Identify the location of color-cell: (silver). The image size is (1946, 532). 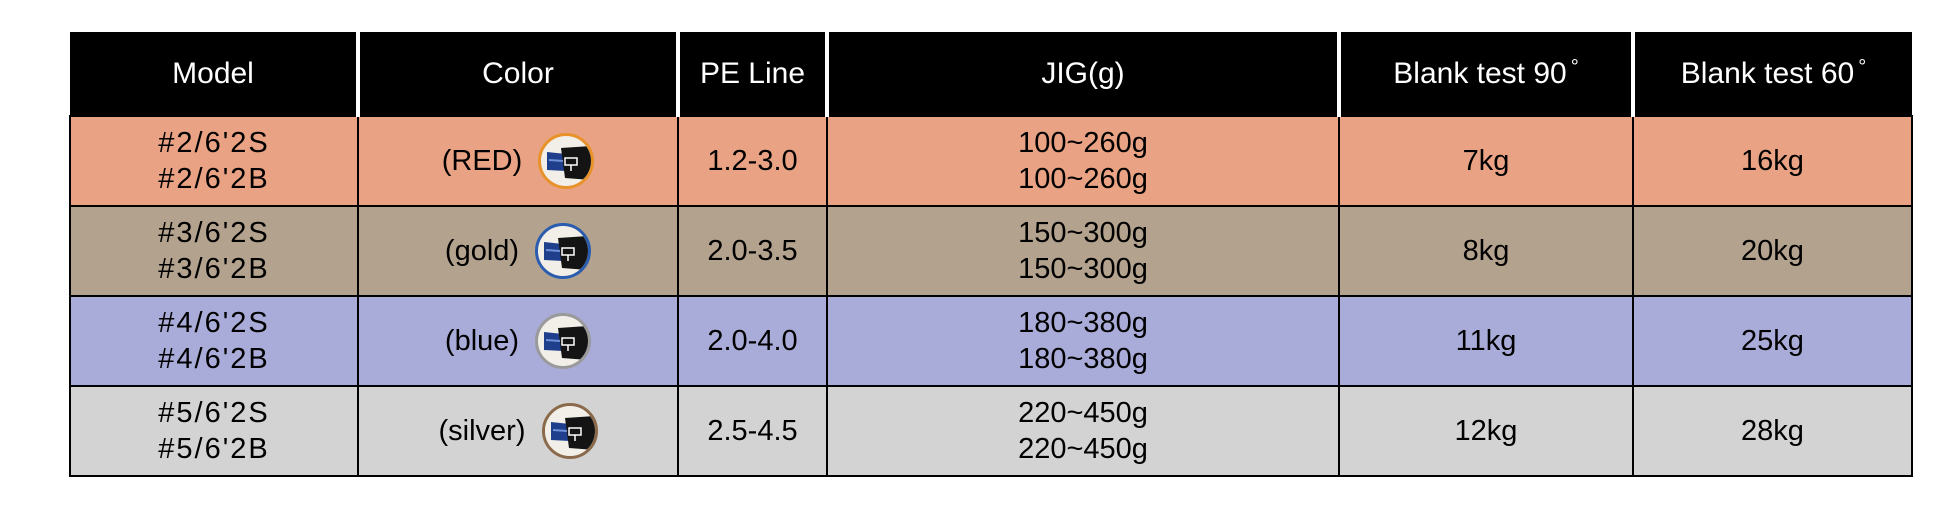
(518, 431).